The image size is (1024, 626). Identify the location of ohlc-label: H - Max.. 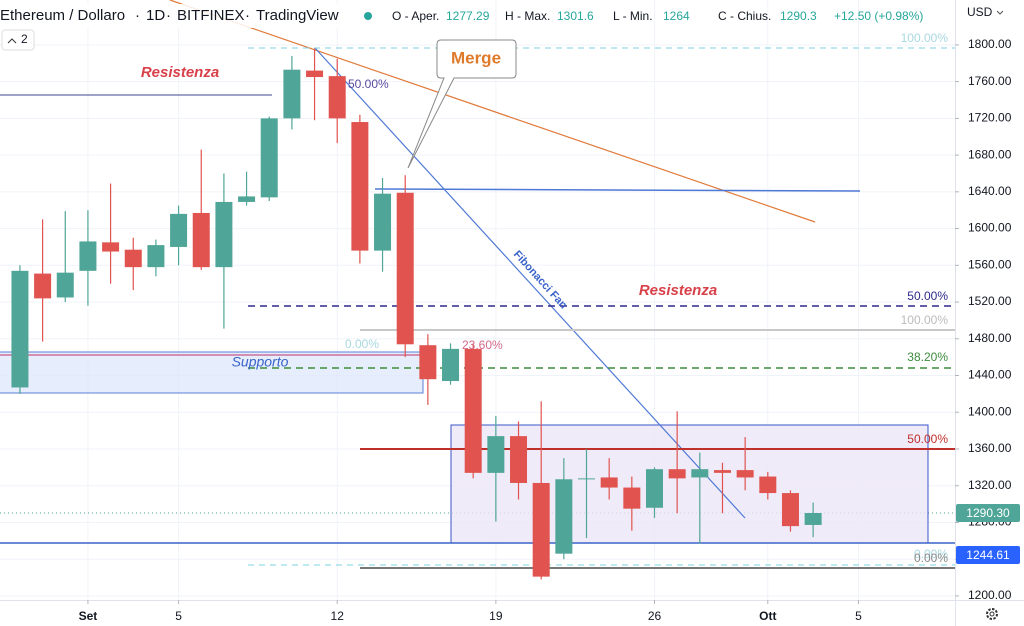
(527, 16).